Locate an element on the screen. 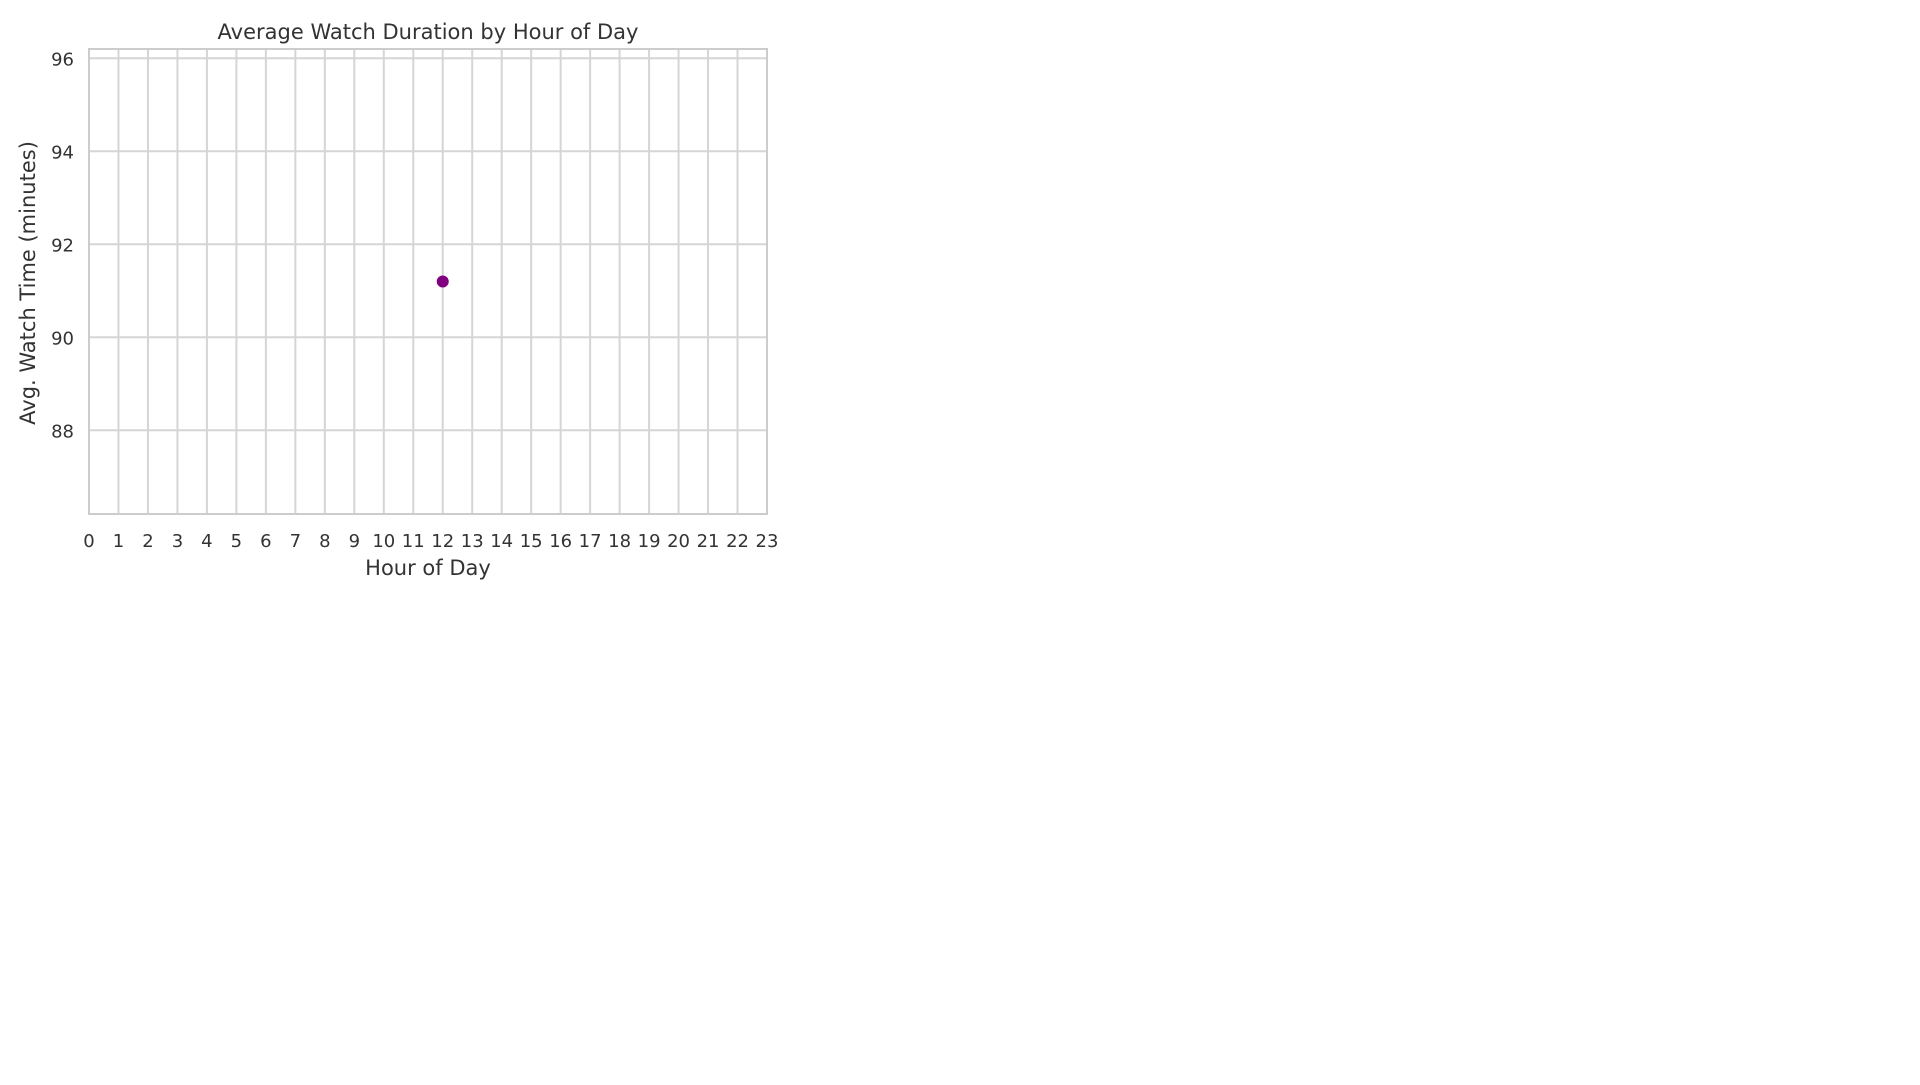 The image size is (1920, 1085). y-tick-labels: 88 90 92 94 96 is located at coordinates (62, 245).